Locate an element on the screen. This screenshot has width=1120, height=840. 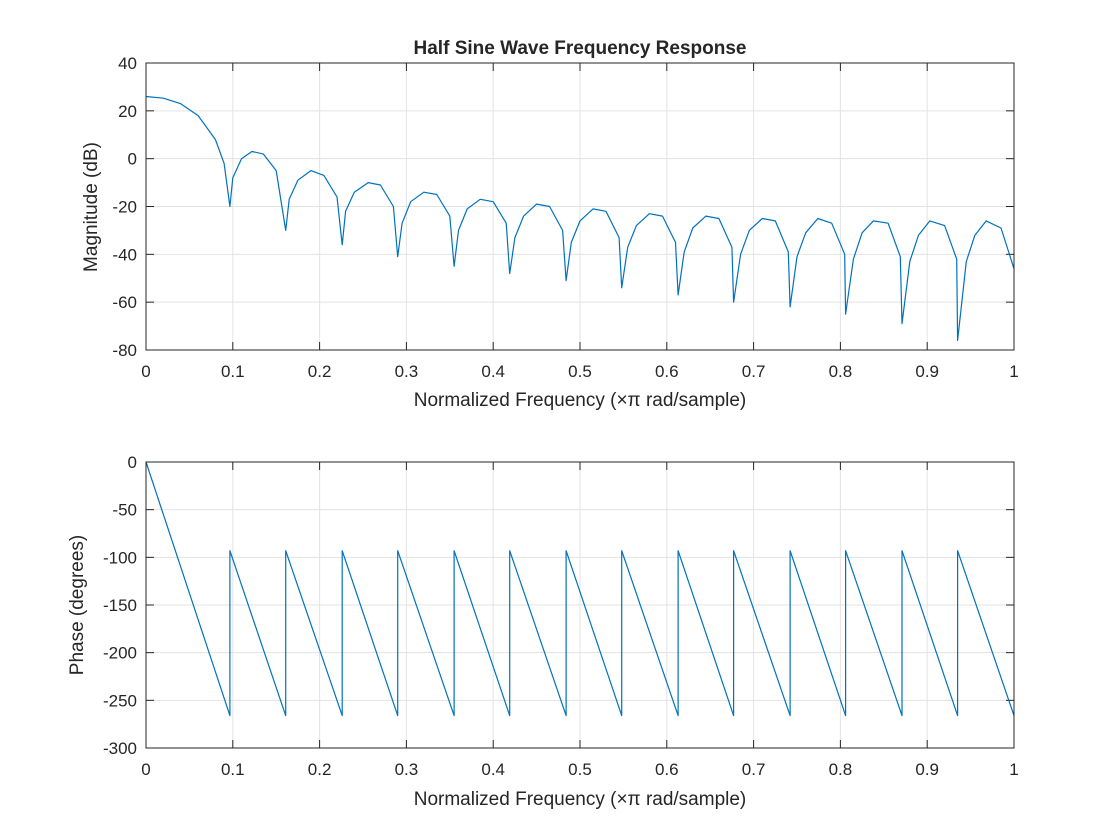
magnitude-x-tick-label: 1 is located at coordinates (1013, 371).